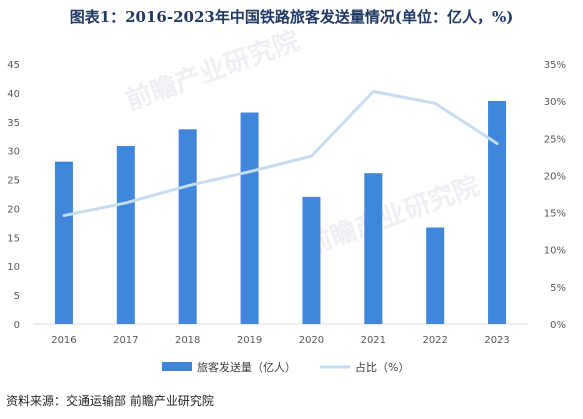 Image resolution: width=583 pixels, height=419 pixels. What do you see at coordinates (187, 340) in the screenshot?
I see `x-tick-label: 2018` at bounding box center [187, 340].